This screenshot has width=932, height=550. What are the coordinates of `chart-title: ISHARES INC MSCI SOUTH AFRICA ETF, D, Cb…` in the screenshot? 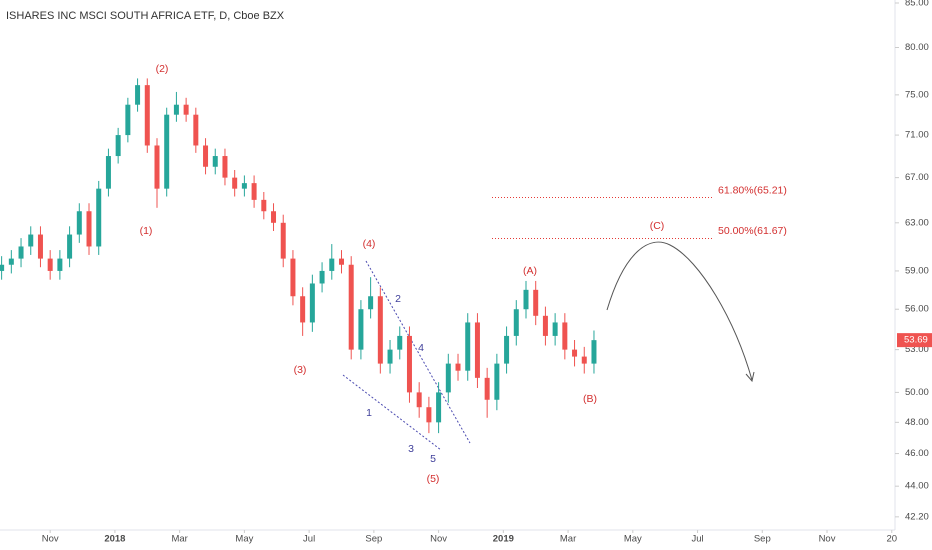 It's located at (145, 16).